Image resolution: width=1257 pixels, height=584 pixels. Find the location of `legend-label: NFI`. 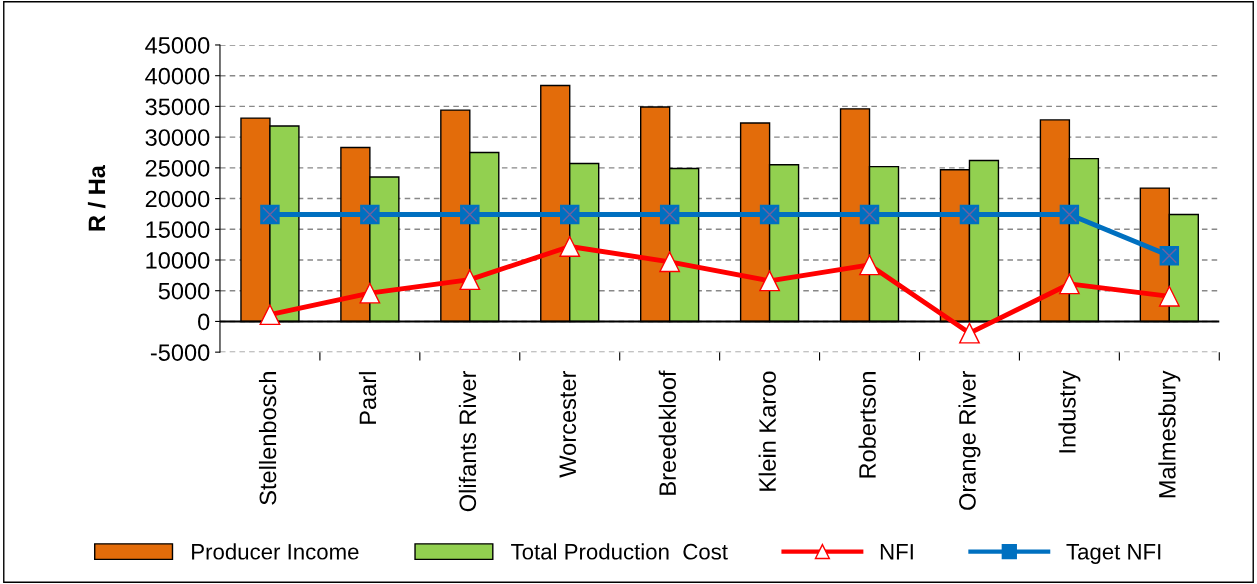

legend-label: NFI is located at coordinates (896, 552).